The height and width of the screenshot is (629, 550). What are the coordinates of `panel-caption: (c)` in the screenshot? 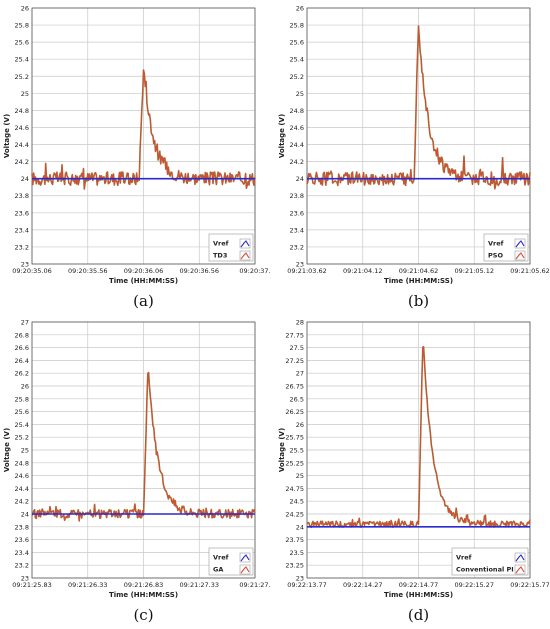 It's located at (143, 615).